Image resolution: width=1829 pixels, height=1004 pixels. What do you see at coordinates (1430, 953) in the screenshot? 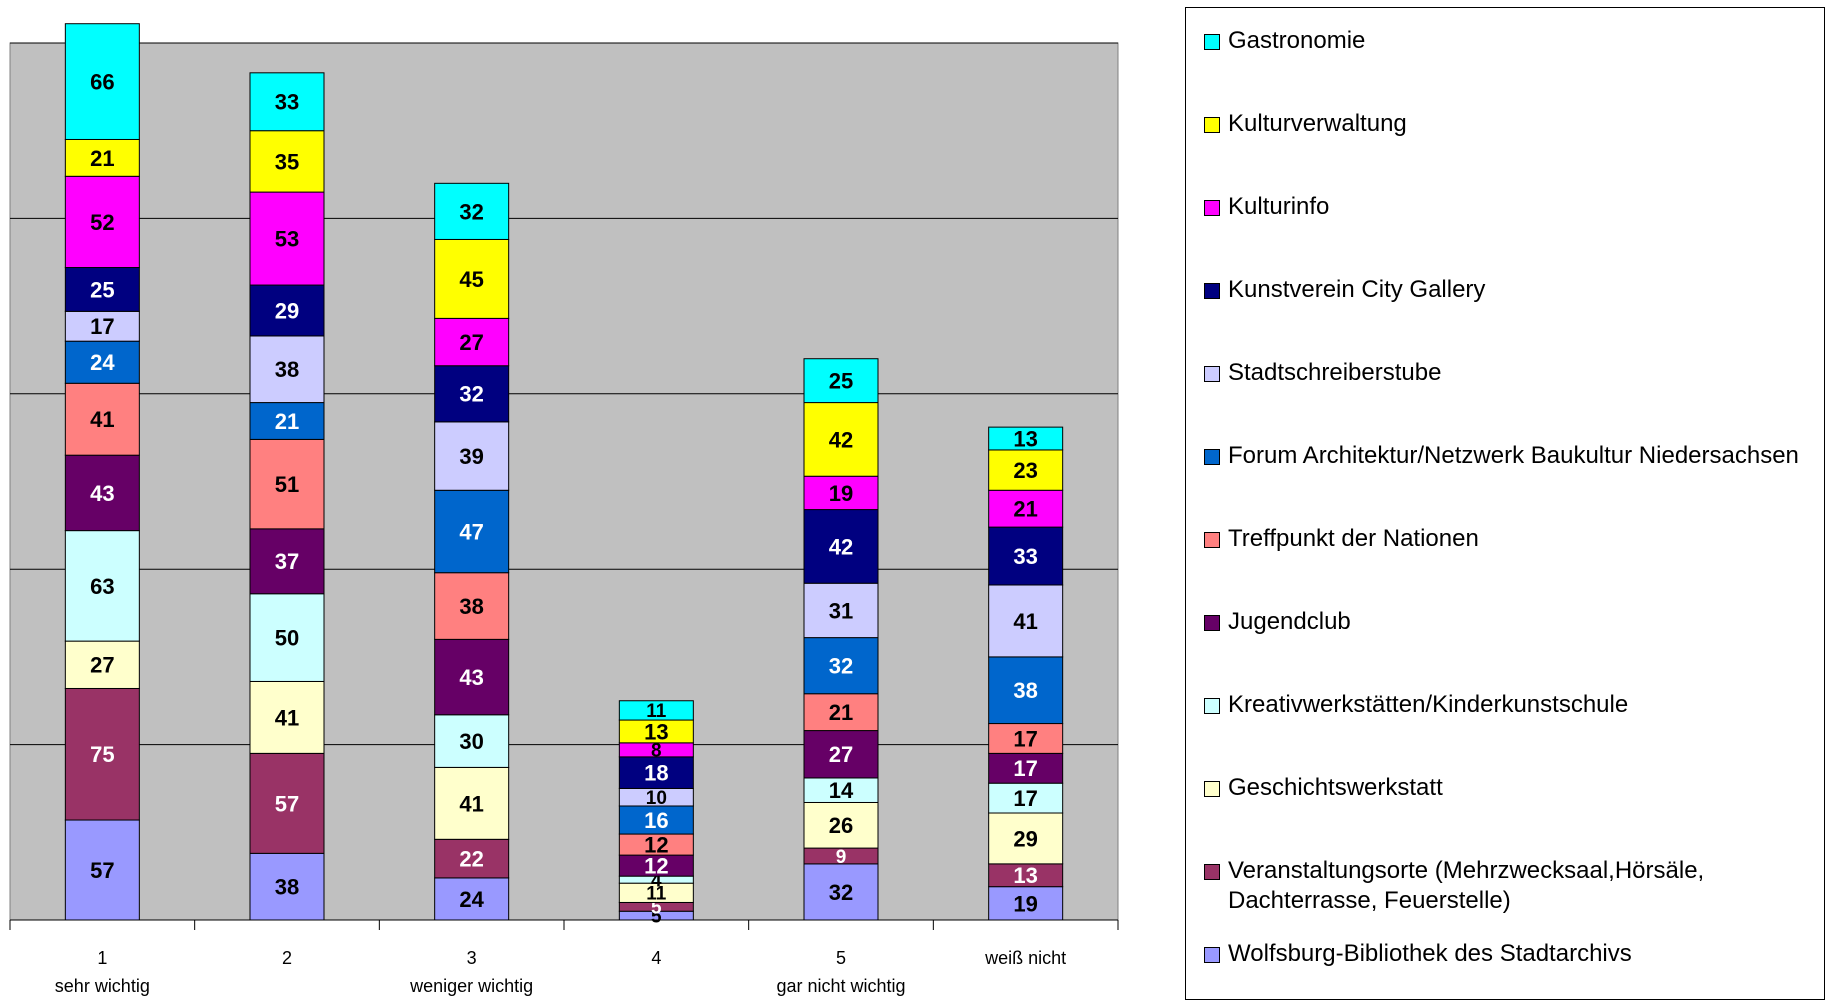
I see `legend-label: Wolfsburg-Bibliothek des Stadtarchivs` at bounding box center [1430, 953].